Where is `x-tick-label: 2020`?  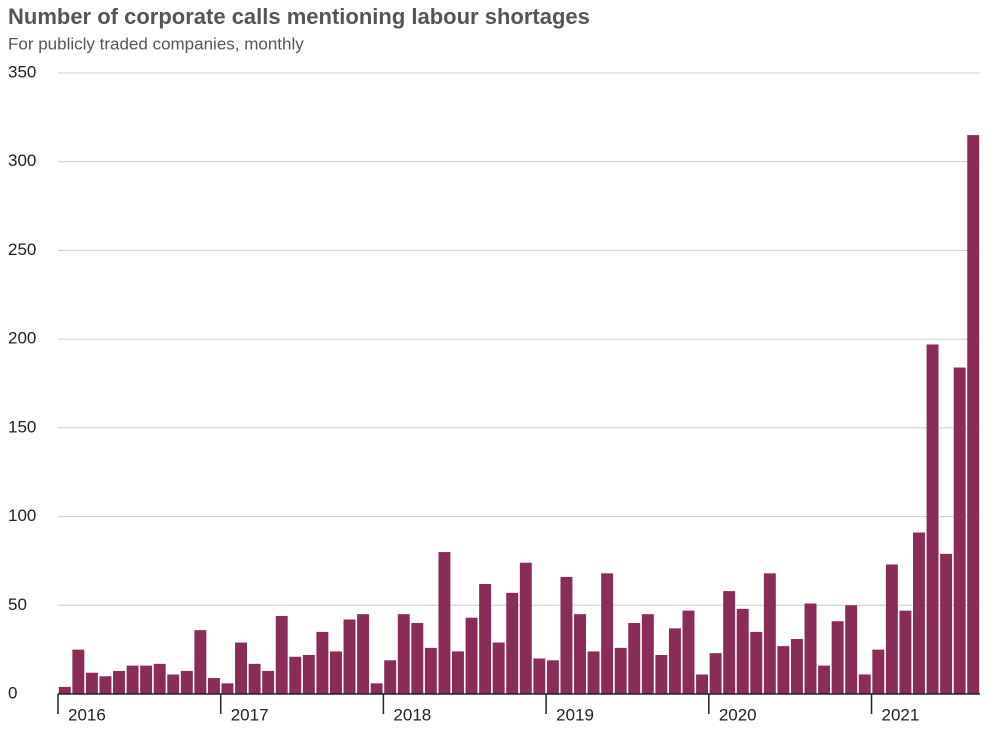
x-tick-label: 2020 is located at coordinates (738, 714).